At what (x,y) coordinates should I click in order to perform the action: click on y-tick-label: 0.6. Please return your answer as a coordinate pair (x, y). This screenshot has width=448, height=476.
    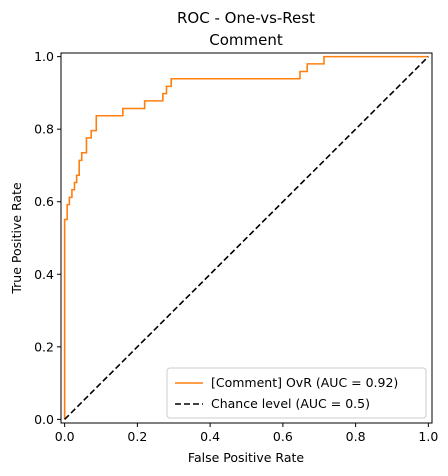
    Looking at the image, I should click on (44, 201).